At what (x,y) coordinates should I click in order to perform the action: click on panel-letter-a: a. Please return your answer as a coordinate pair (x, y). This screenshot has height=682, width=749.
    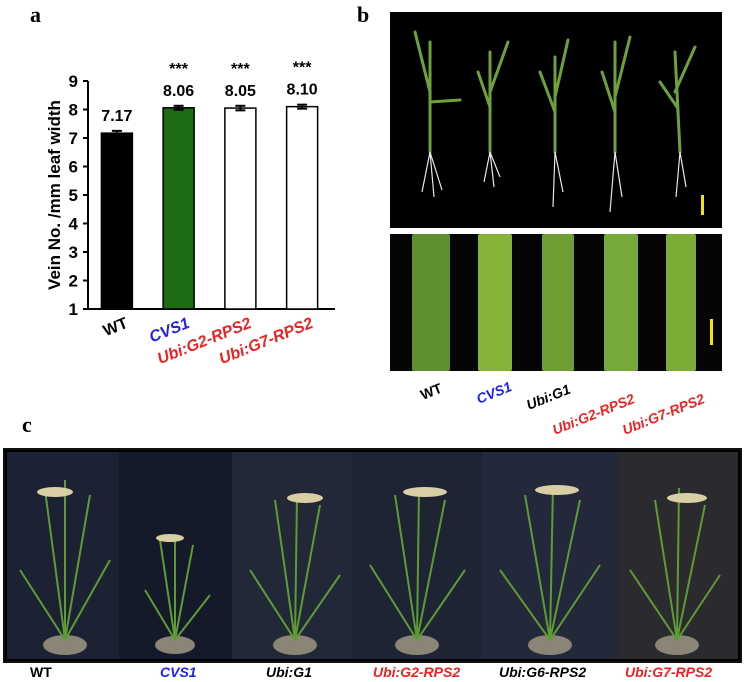
    Looking at the image, I should click on (35, 14).